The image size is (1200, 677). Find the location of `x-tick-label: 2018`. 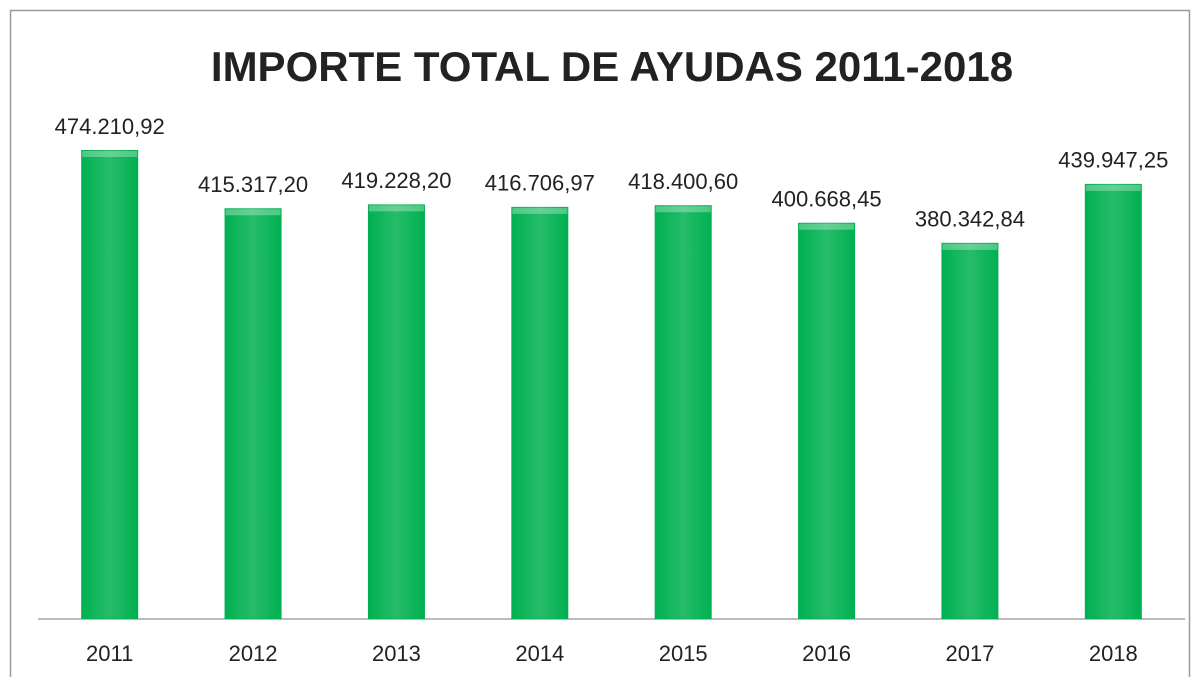

x-tick-label: 2018 is located at coordinates (1113, 653).